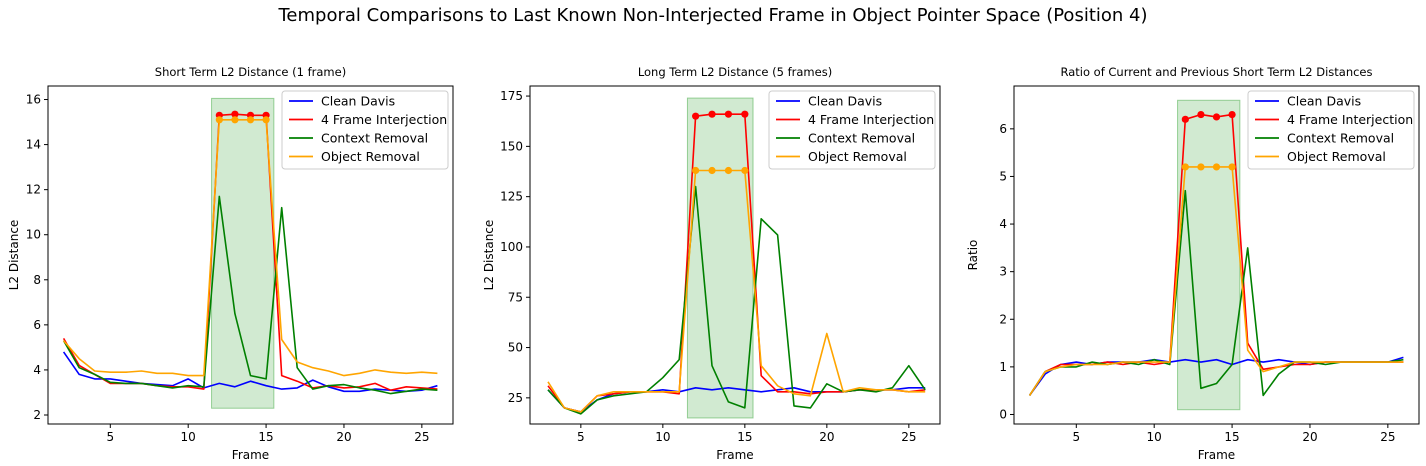 This screenshot has height=466, width=1426. I want to click on subplot-title: Long Term L2 Distance (5 frames), so click(735, 72).